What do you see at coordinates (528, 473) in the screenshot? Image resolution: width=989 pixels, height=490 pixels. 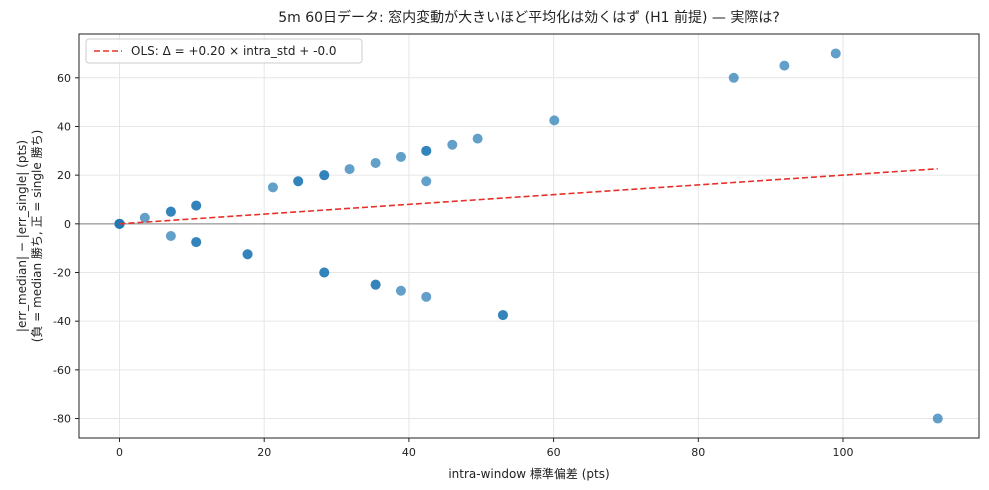 I see `x-axis-label: intra-window 標準偏差 (pts)` at bounding box center [528, 473].